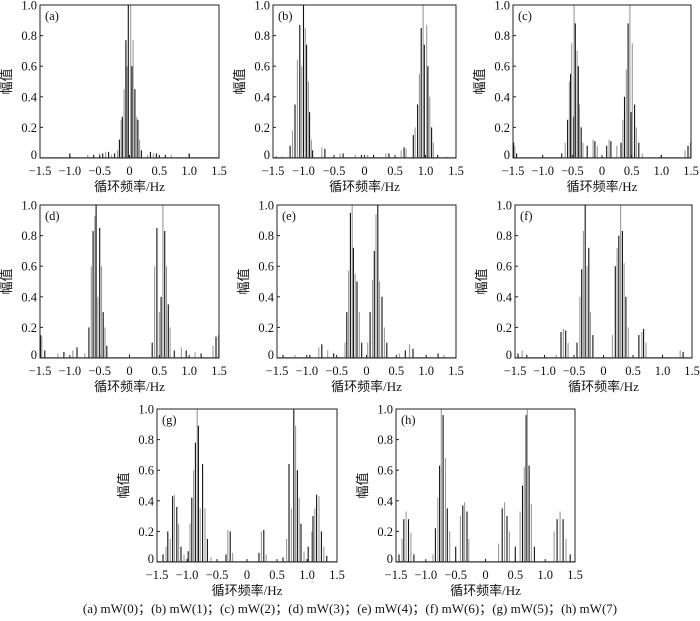 This screenshot has height=621, width=700. I want to click on panel-label: (f), so click(526, 216).